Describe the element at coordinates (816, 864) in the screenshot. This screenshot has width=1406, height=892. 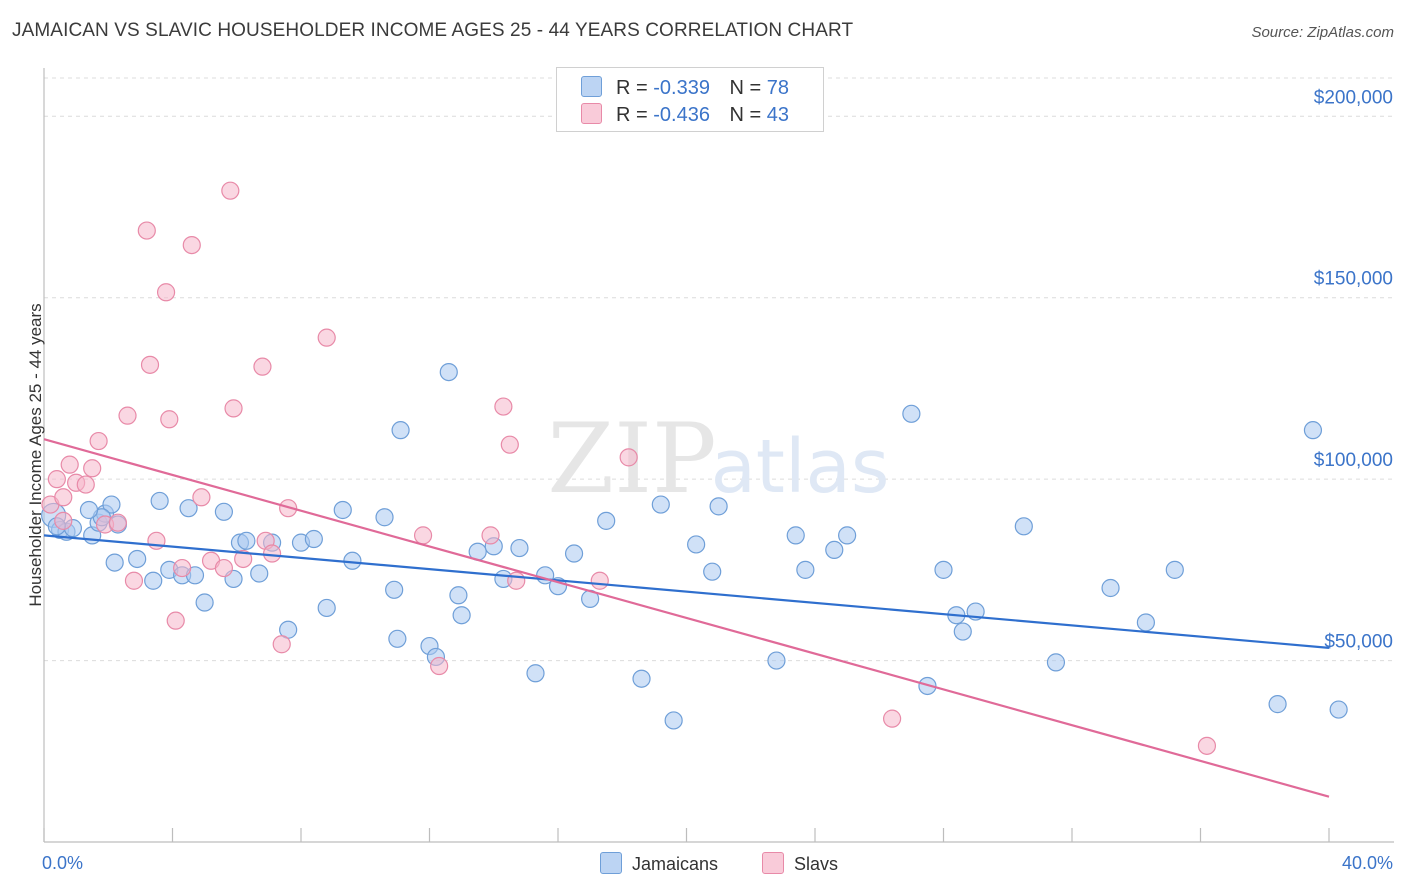
I see `legend-label: Slavs` at that location.